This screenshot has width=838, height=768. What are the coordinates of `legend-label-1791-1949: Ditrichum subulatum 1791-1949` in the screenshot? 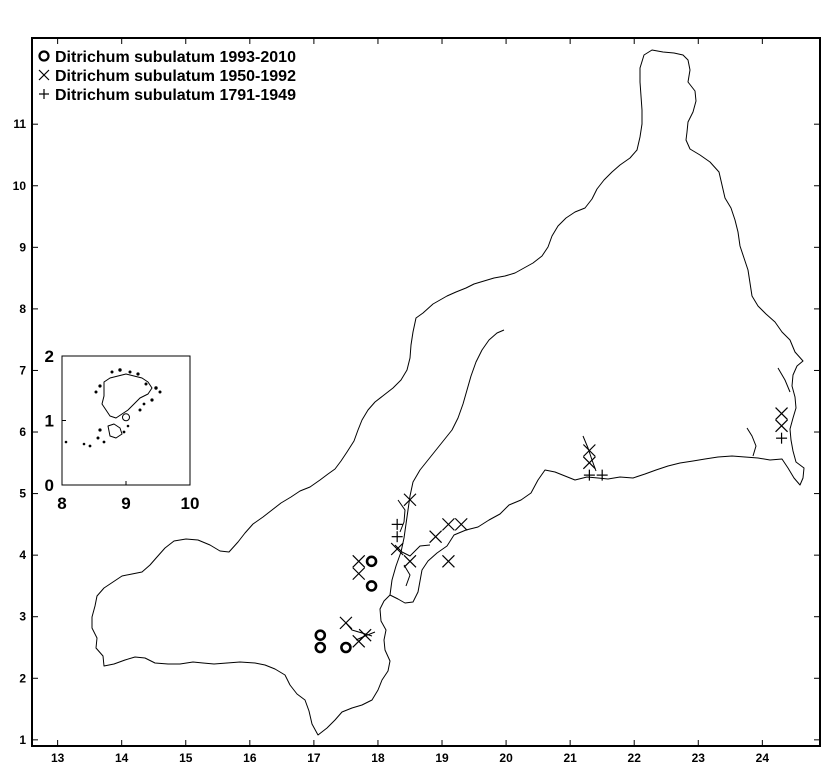 It's located at (175, 95).